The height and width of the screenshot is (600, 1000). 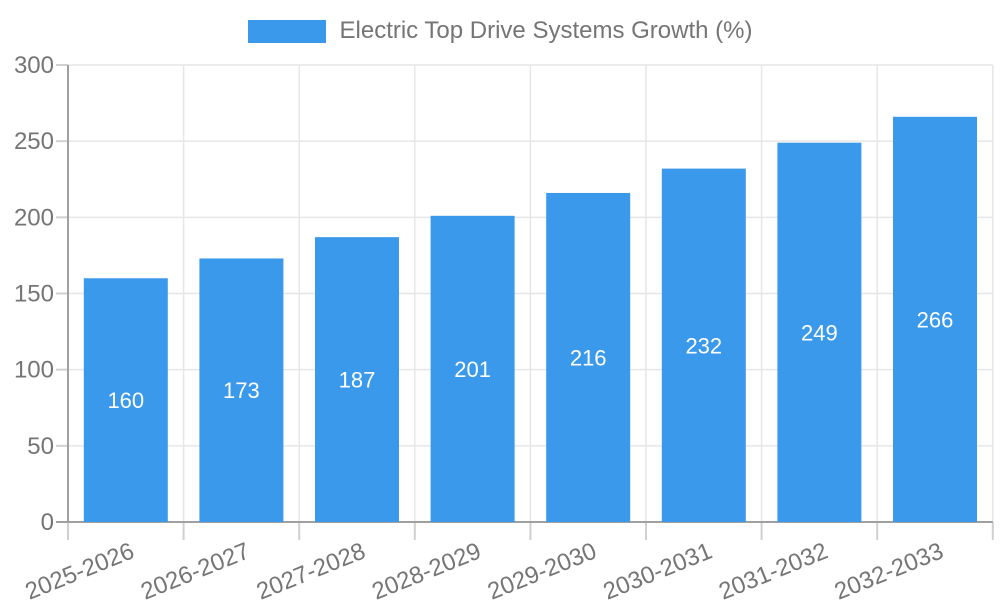 I want to click on y-tick-label: 200, so click(x=34, y=217).